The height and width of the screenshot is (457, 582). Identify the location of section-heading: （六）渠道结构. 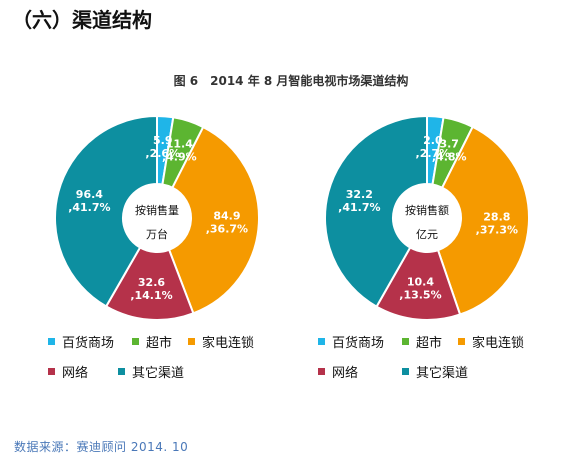
(82, 20).